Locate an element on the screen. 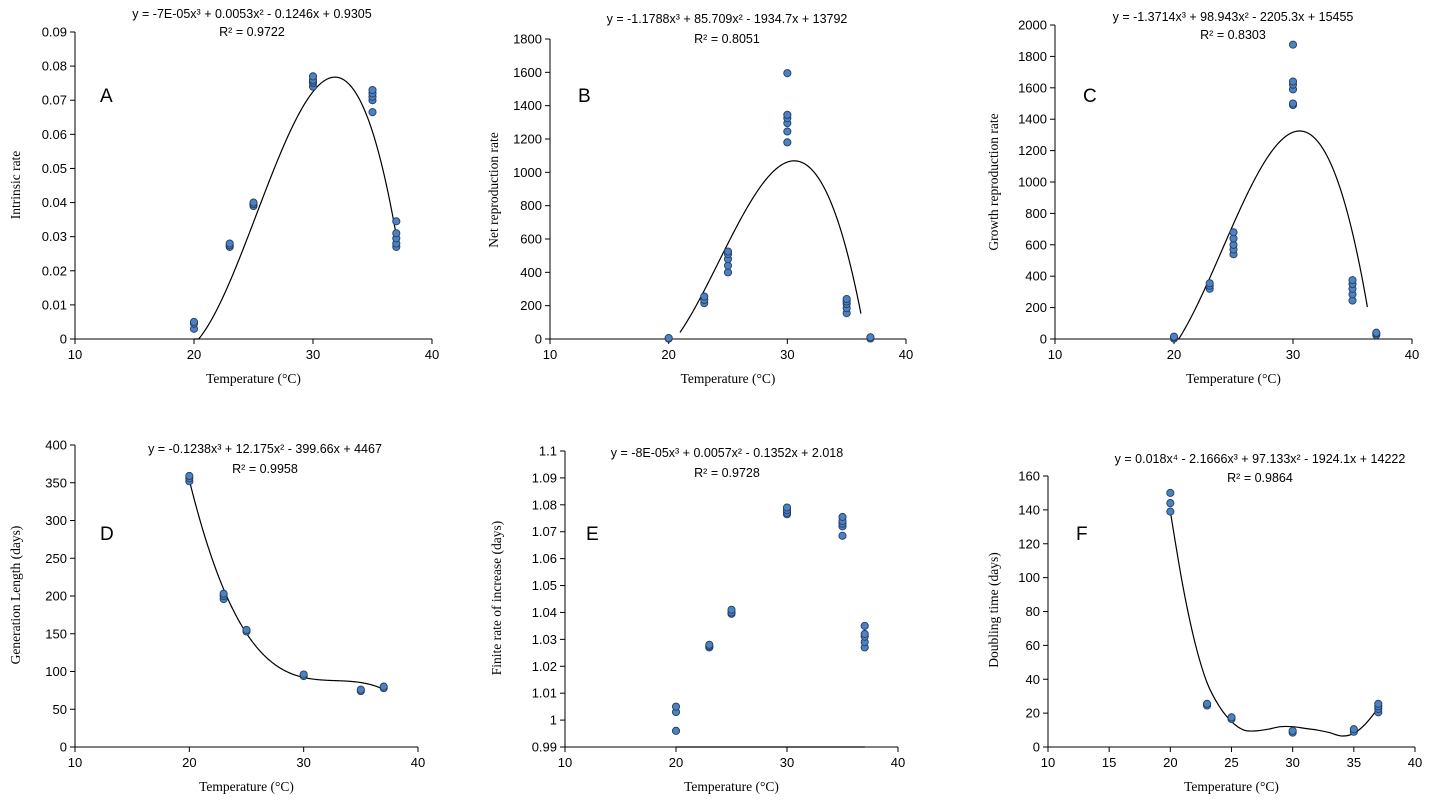 The image size is (1445, 805). y-tick-label: 0.05 is located at coordinates (54, 168).